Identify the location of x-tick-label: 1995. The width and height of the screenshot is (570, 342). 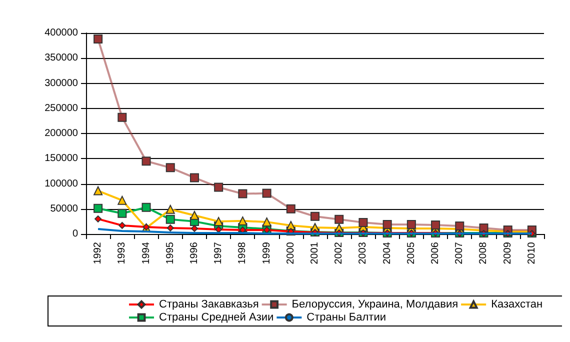
(170, 253).